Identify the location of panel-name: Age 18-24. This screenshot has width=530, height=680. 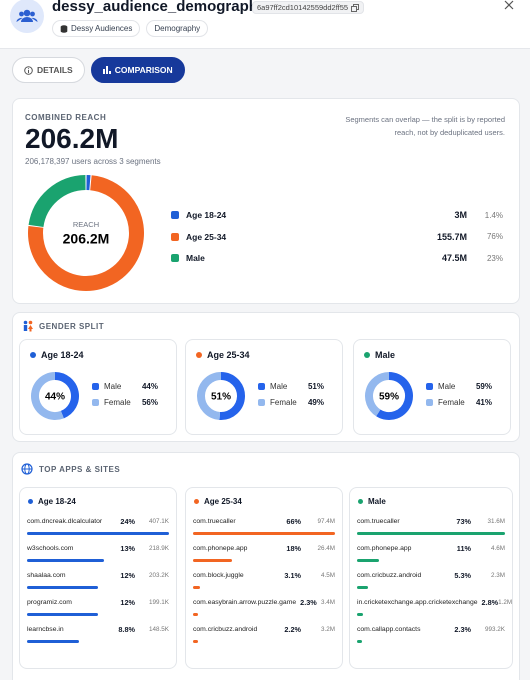
(57, 501).